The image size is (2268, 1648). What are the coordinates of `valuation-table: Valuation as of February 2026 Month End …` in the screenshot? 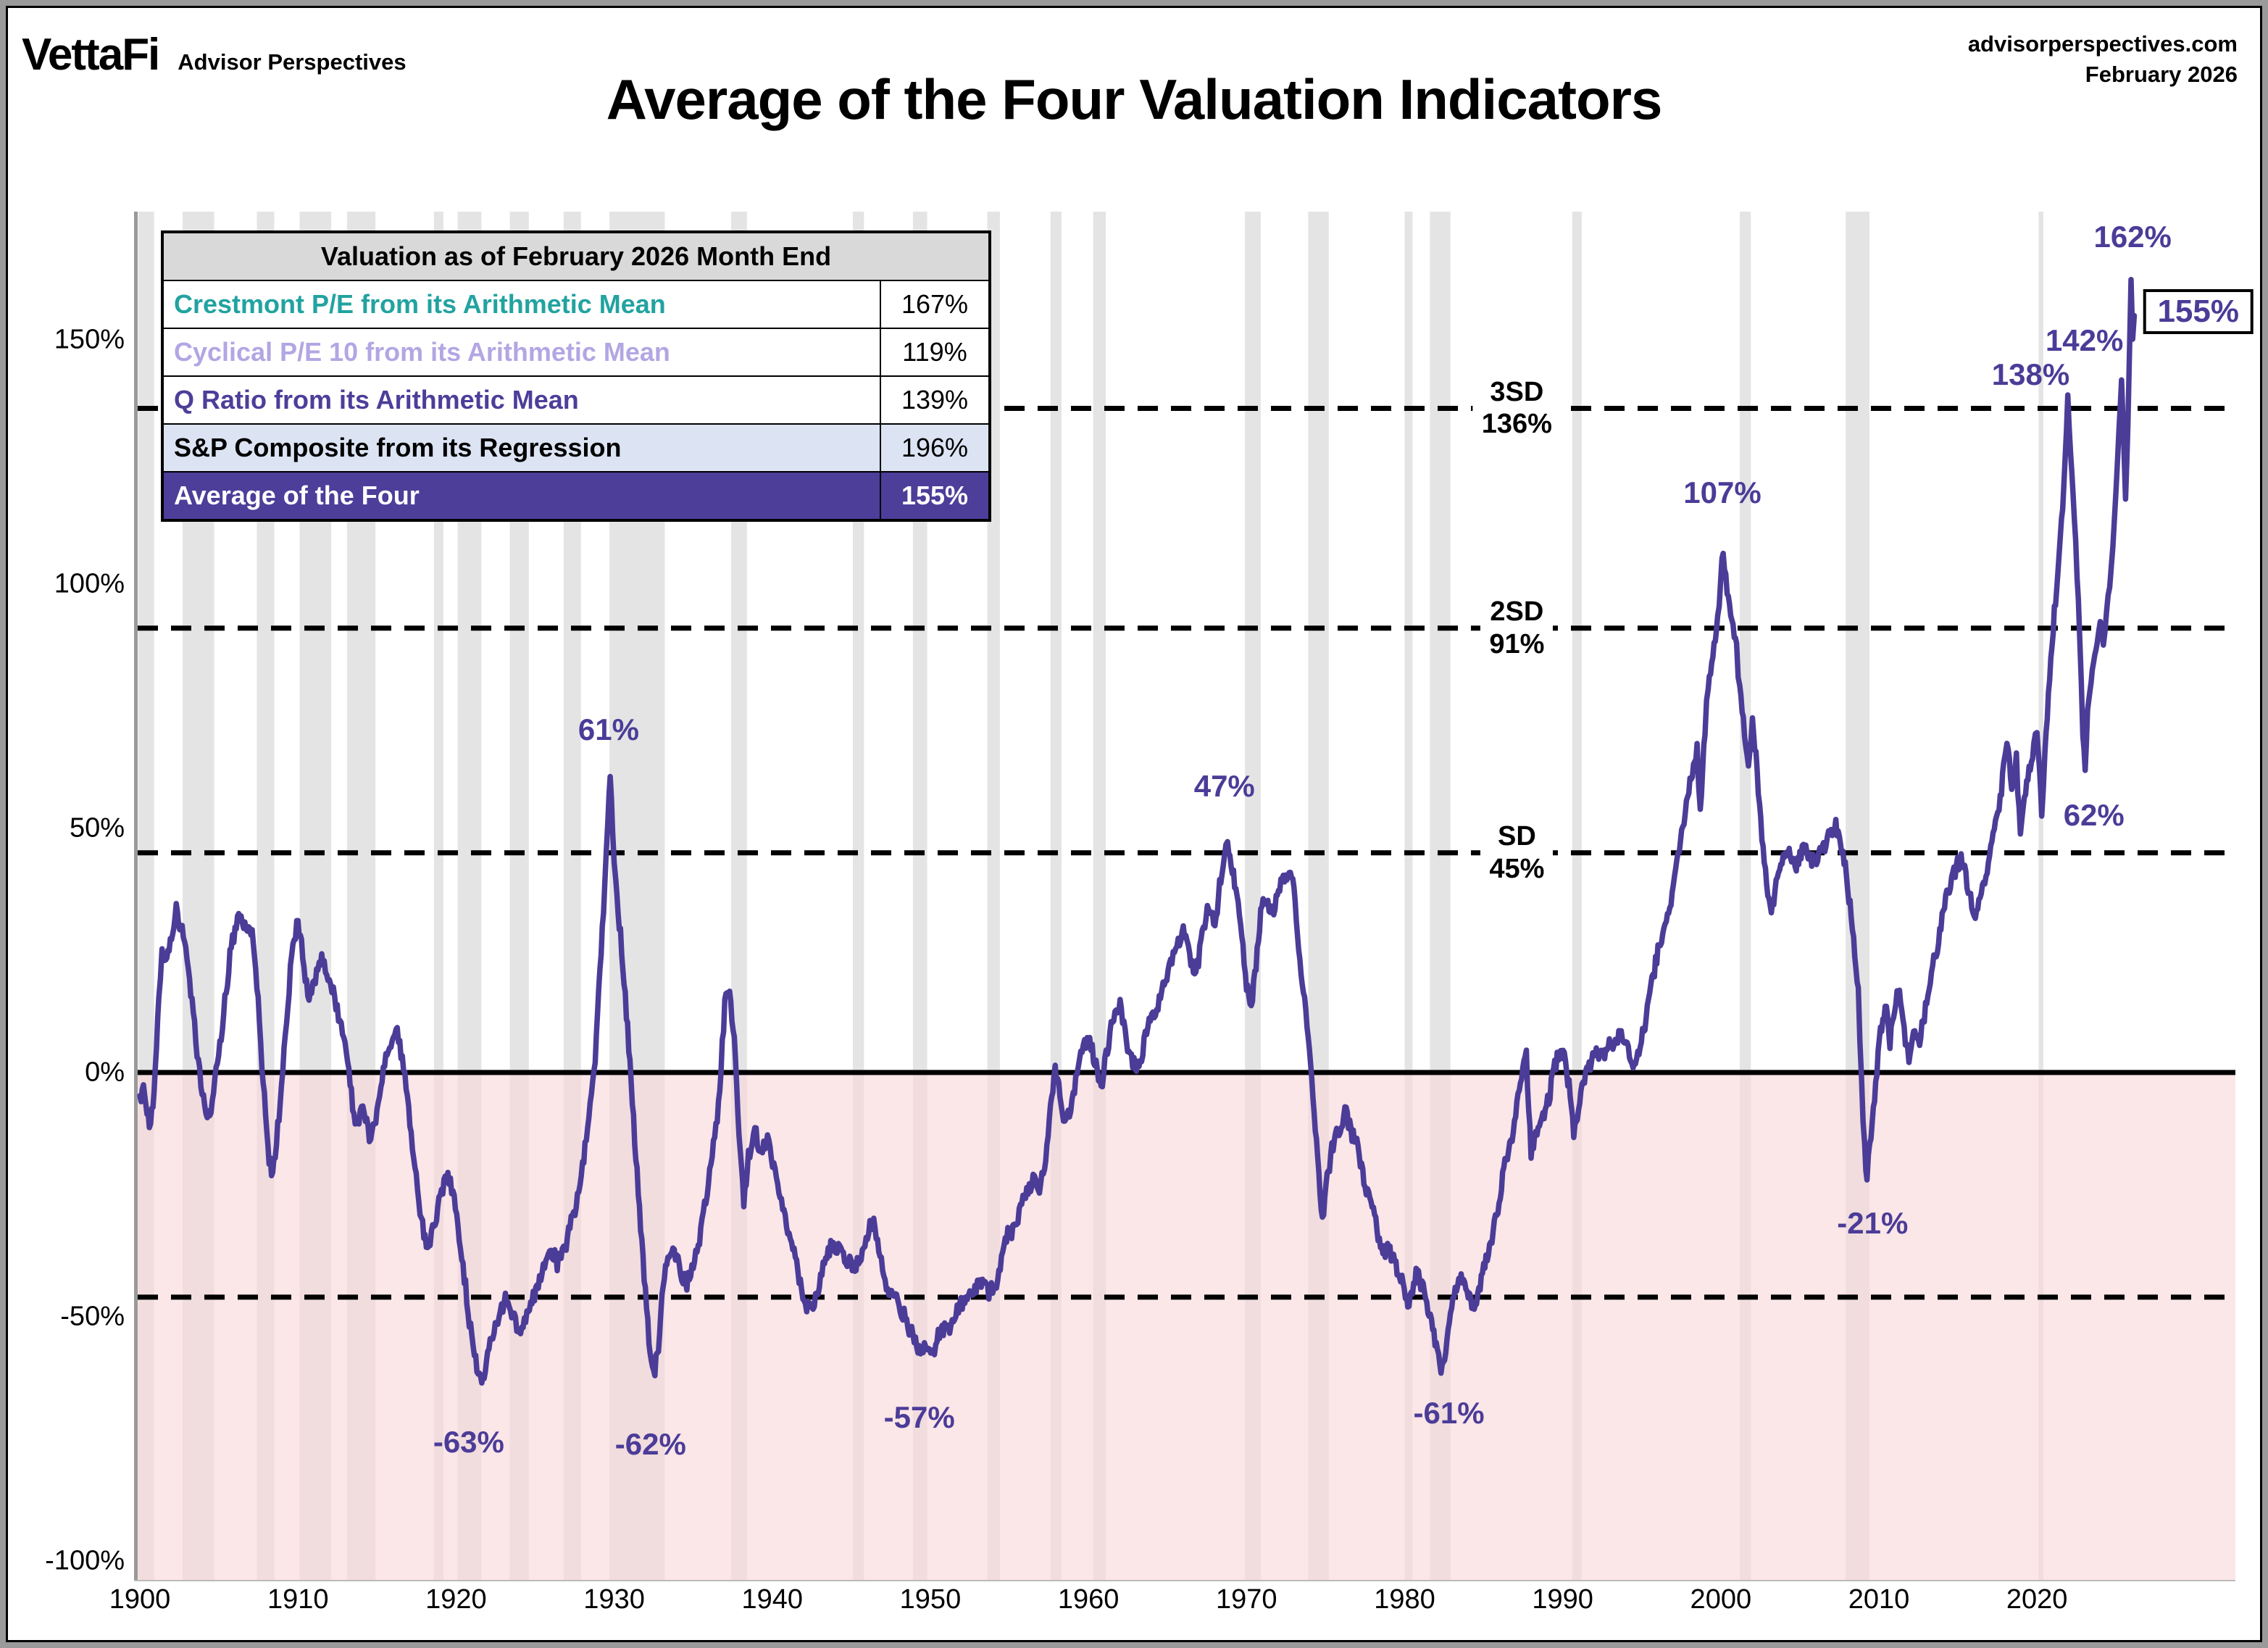 It's located at (576, 376).